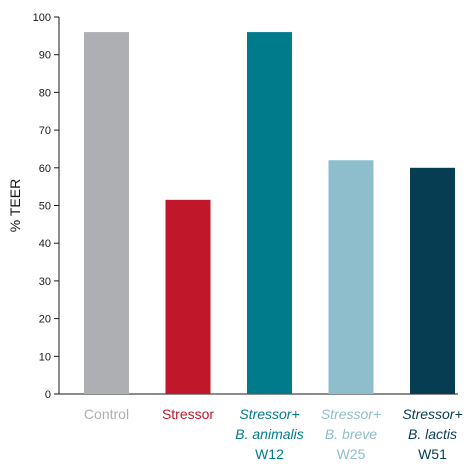  I want to click on y-tick-label: 10, so click(45, 357).